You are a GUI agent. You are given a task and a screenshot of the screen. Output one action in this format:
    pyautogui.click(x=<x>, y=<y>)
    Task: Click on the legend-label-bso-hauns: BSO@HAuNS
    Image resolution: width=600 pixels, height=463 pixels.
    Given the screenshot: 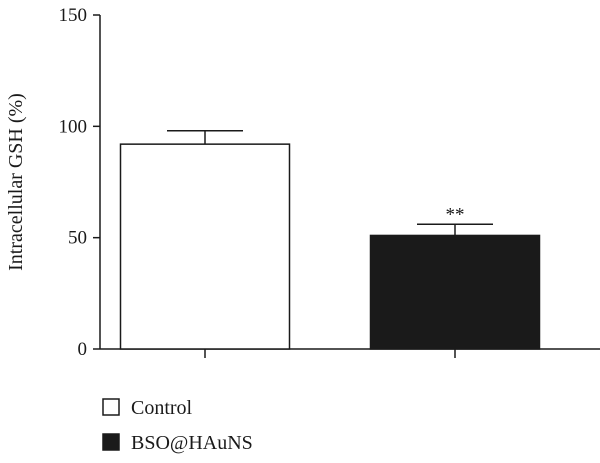 What is the action you would take?
    pyautogui.click(x=192, y=443)
    